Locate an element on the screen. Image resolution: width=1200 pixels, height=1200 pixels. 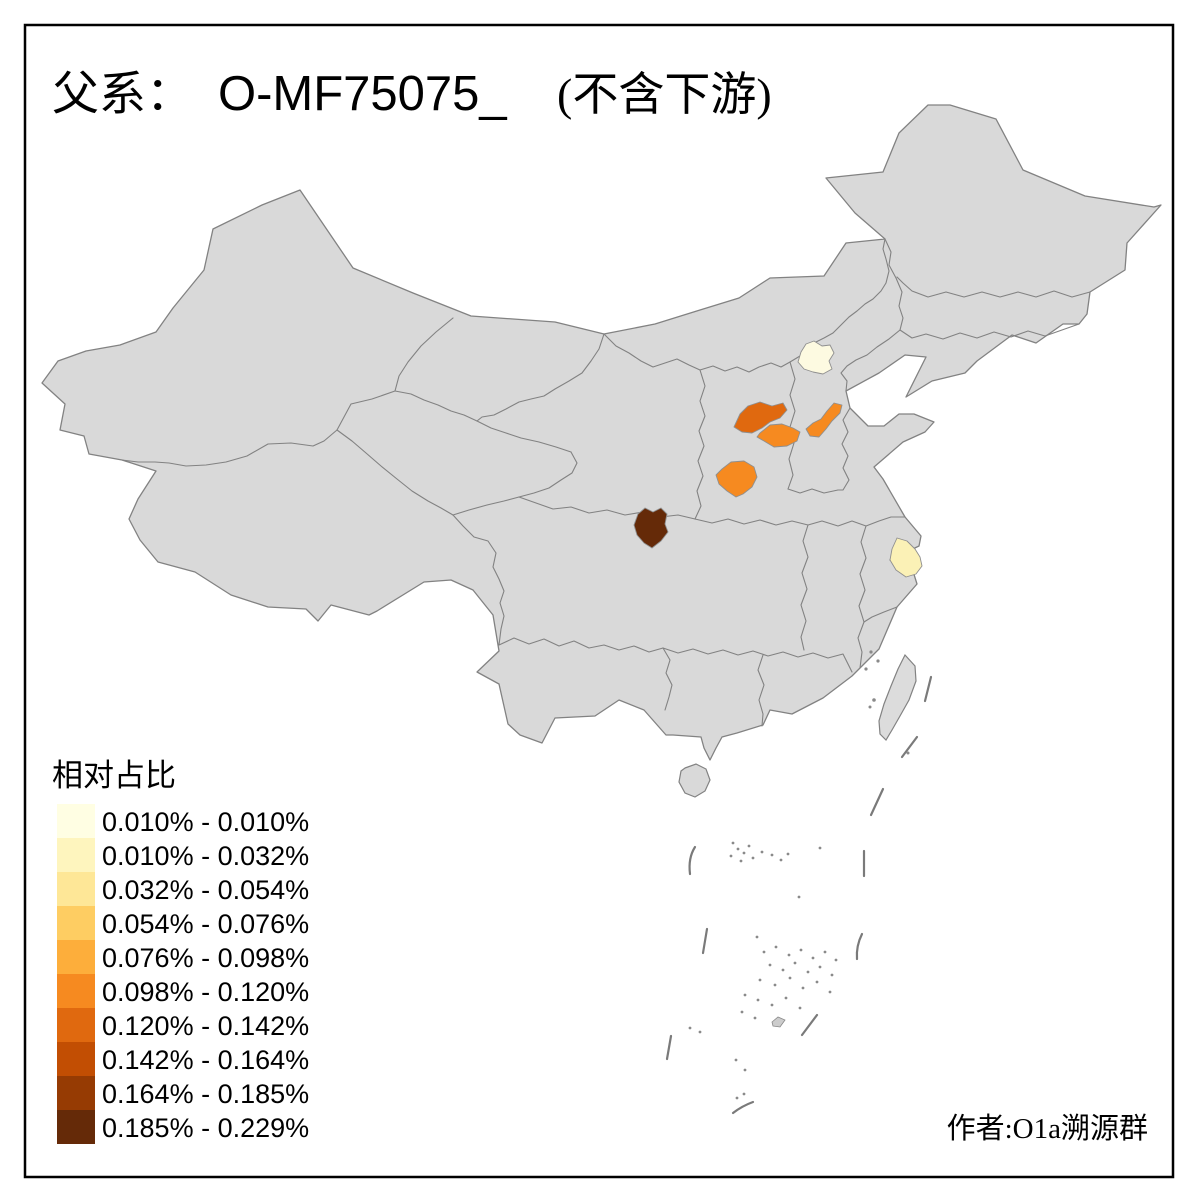
legend-label: 0.010% - 0.010% is located at coordinates (205, 822).